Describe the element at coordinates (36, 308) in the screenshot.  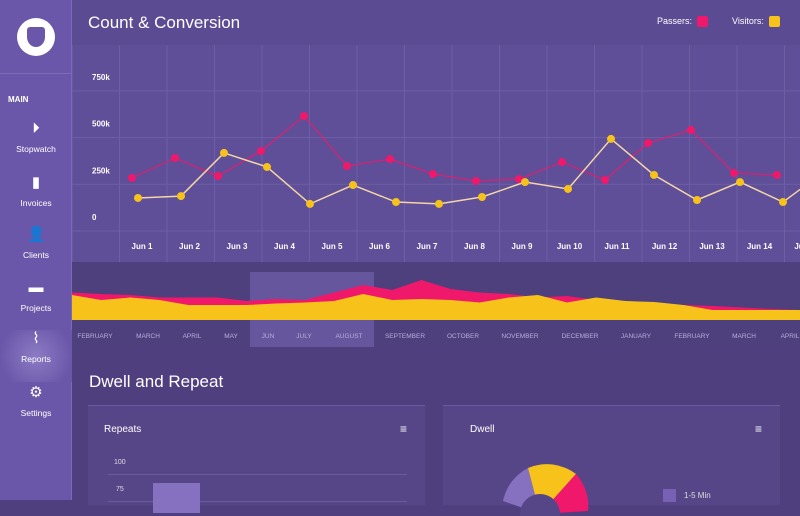
I see `nav-label: Projects` at that location.